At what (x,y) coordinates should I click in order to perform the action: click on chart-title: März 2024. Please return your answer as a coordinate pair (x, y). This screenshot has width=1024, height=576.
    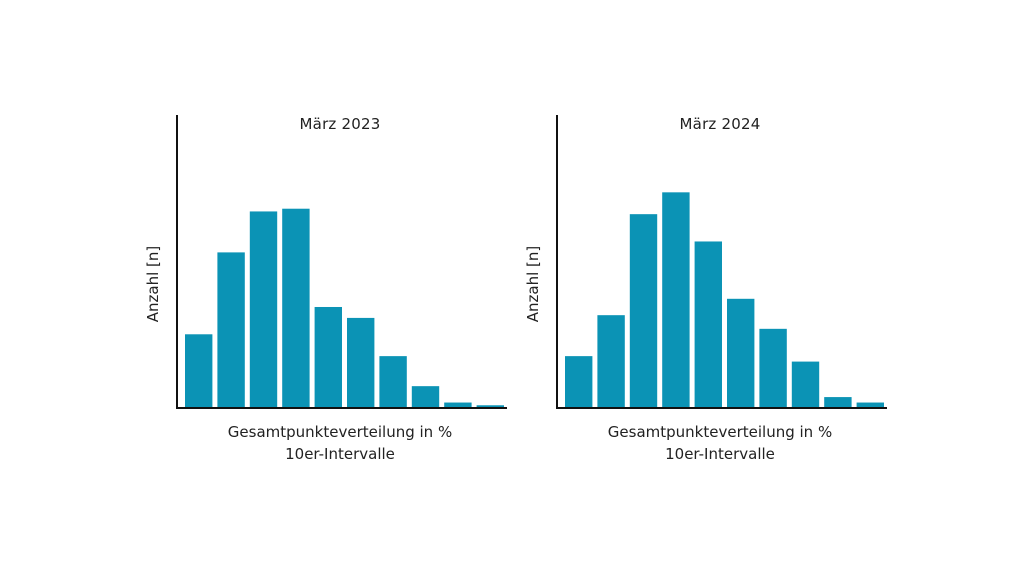
    Looking at the image, I should click on (720, 124).